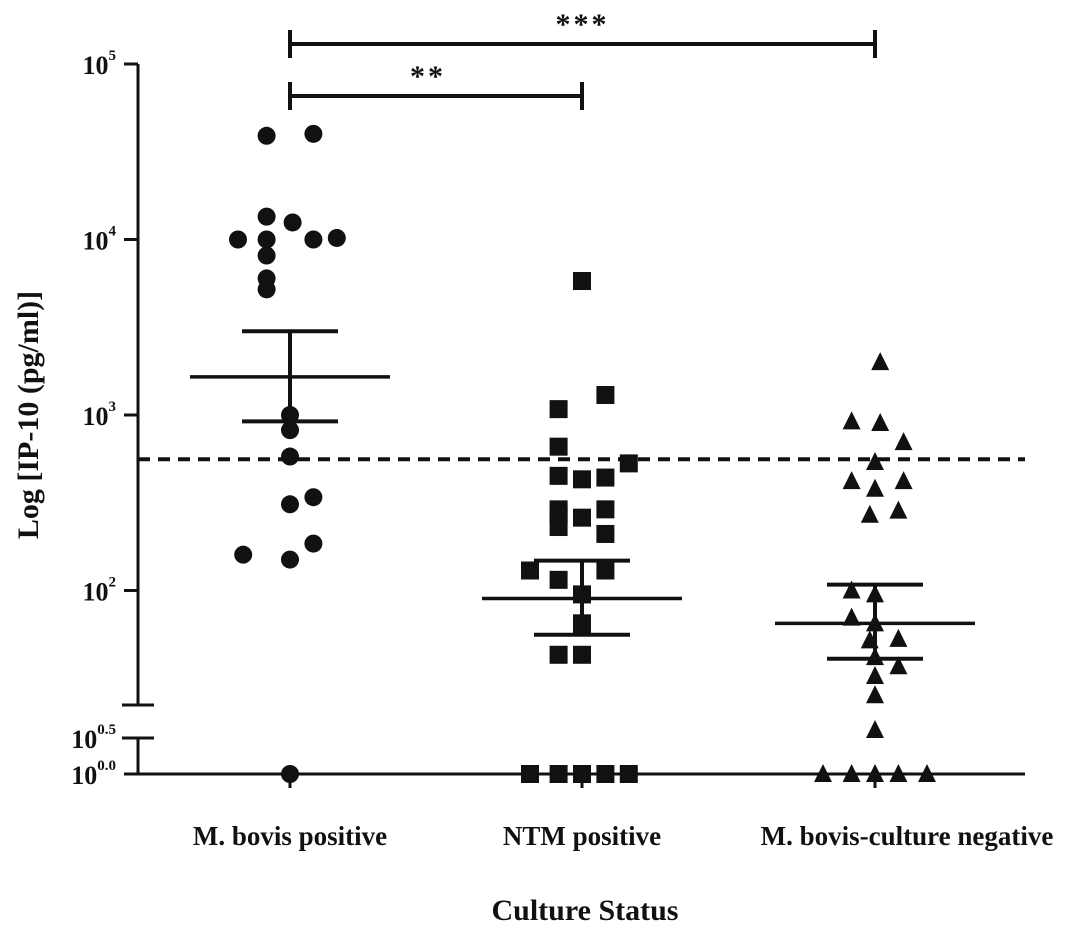 This screenshot has height=927, width=1086. Describe the element at coordinates (907, 836) in the screenshot. I see `x-tick-label-2: M. bovis-culture negative` at that location.